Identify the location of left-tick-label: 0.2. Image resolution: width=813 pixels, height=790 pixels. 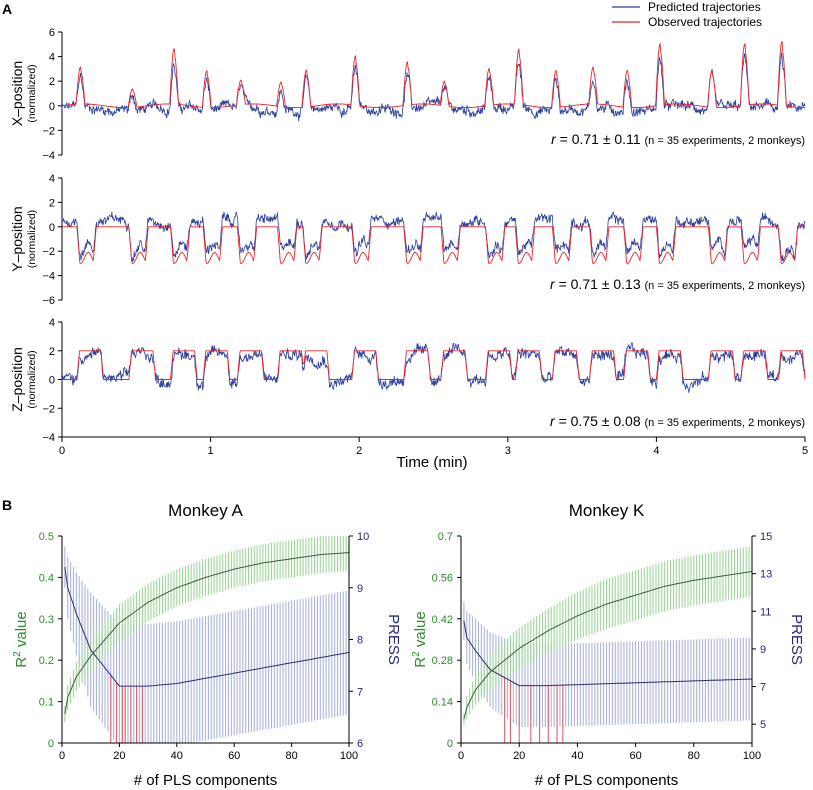
(46, 661).